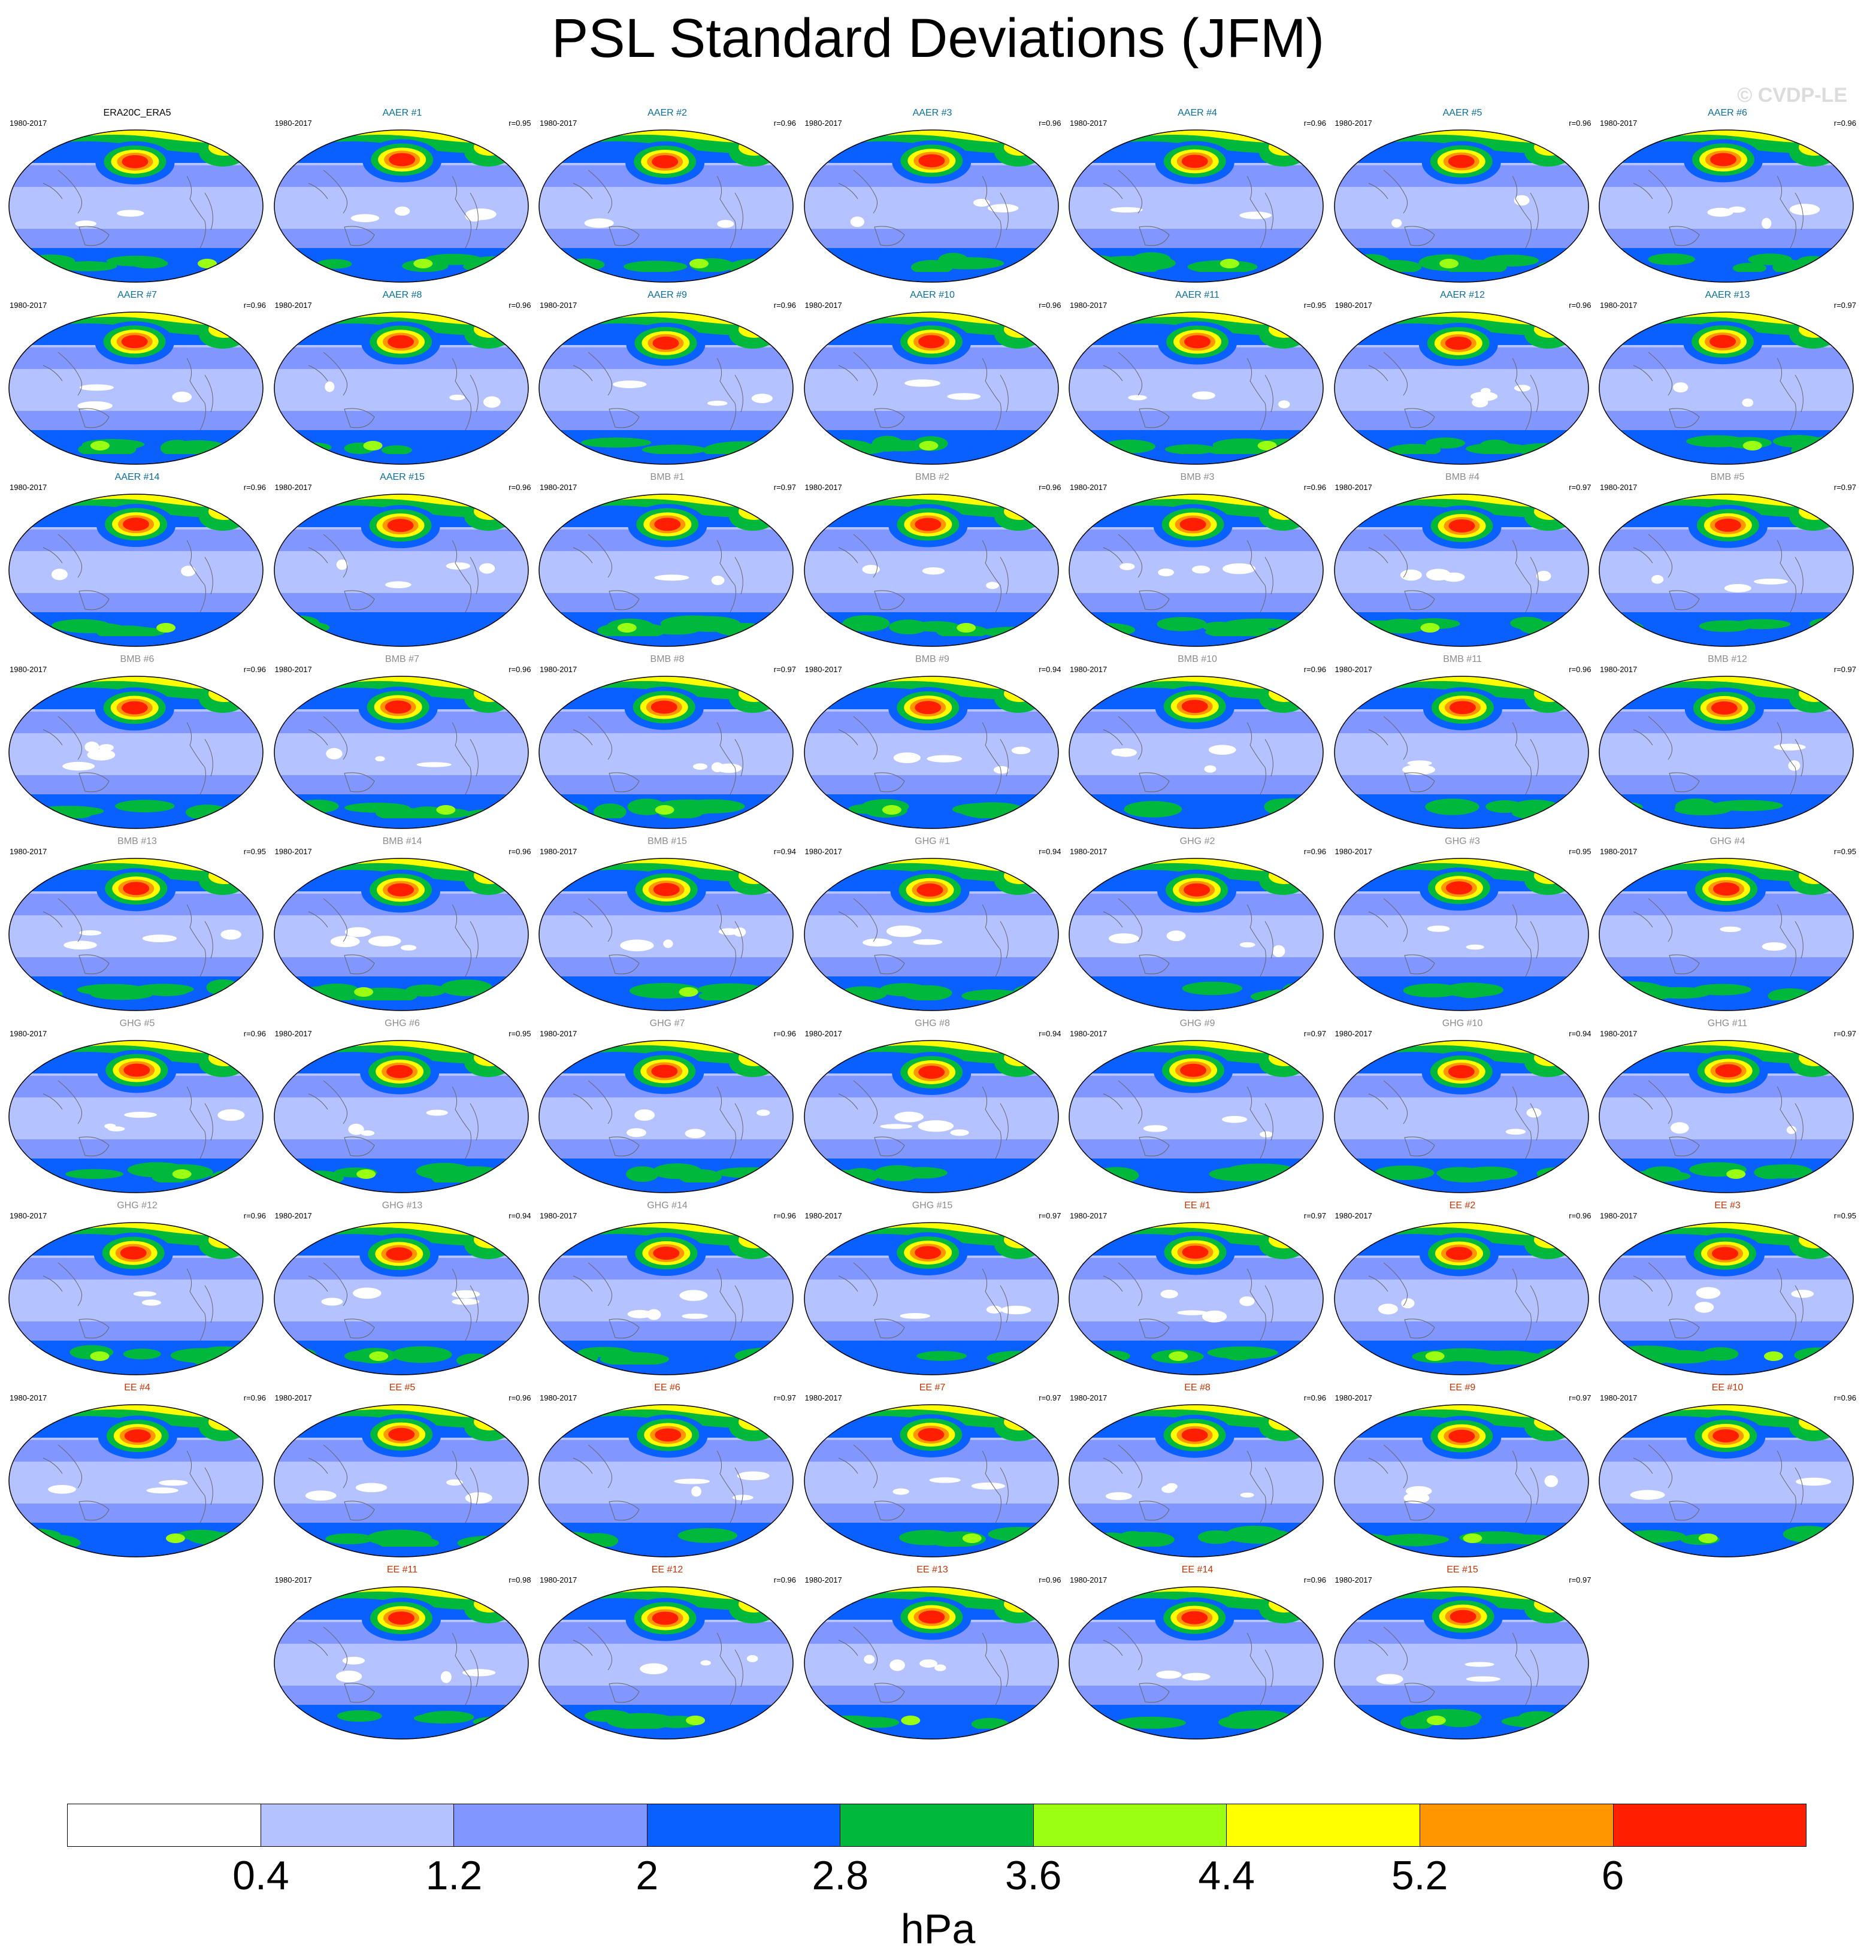  Describe the element at coordinates (667, 1471) in the screenshot. I see `map-panel: EE #6 1980-2017 r=0.97` at that location.